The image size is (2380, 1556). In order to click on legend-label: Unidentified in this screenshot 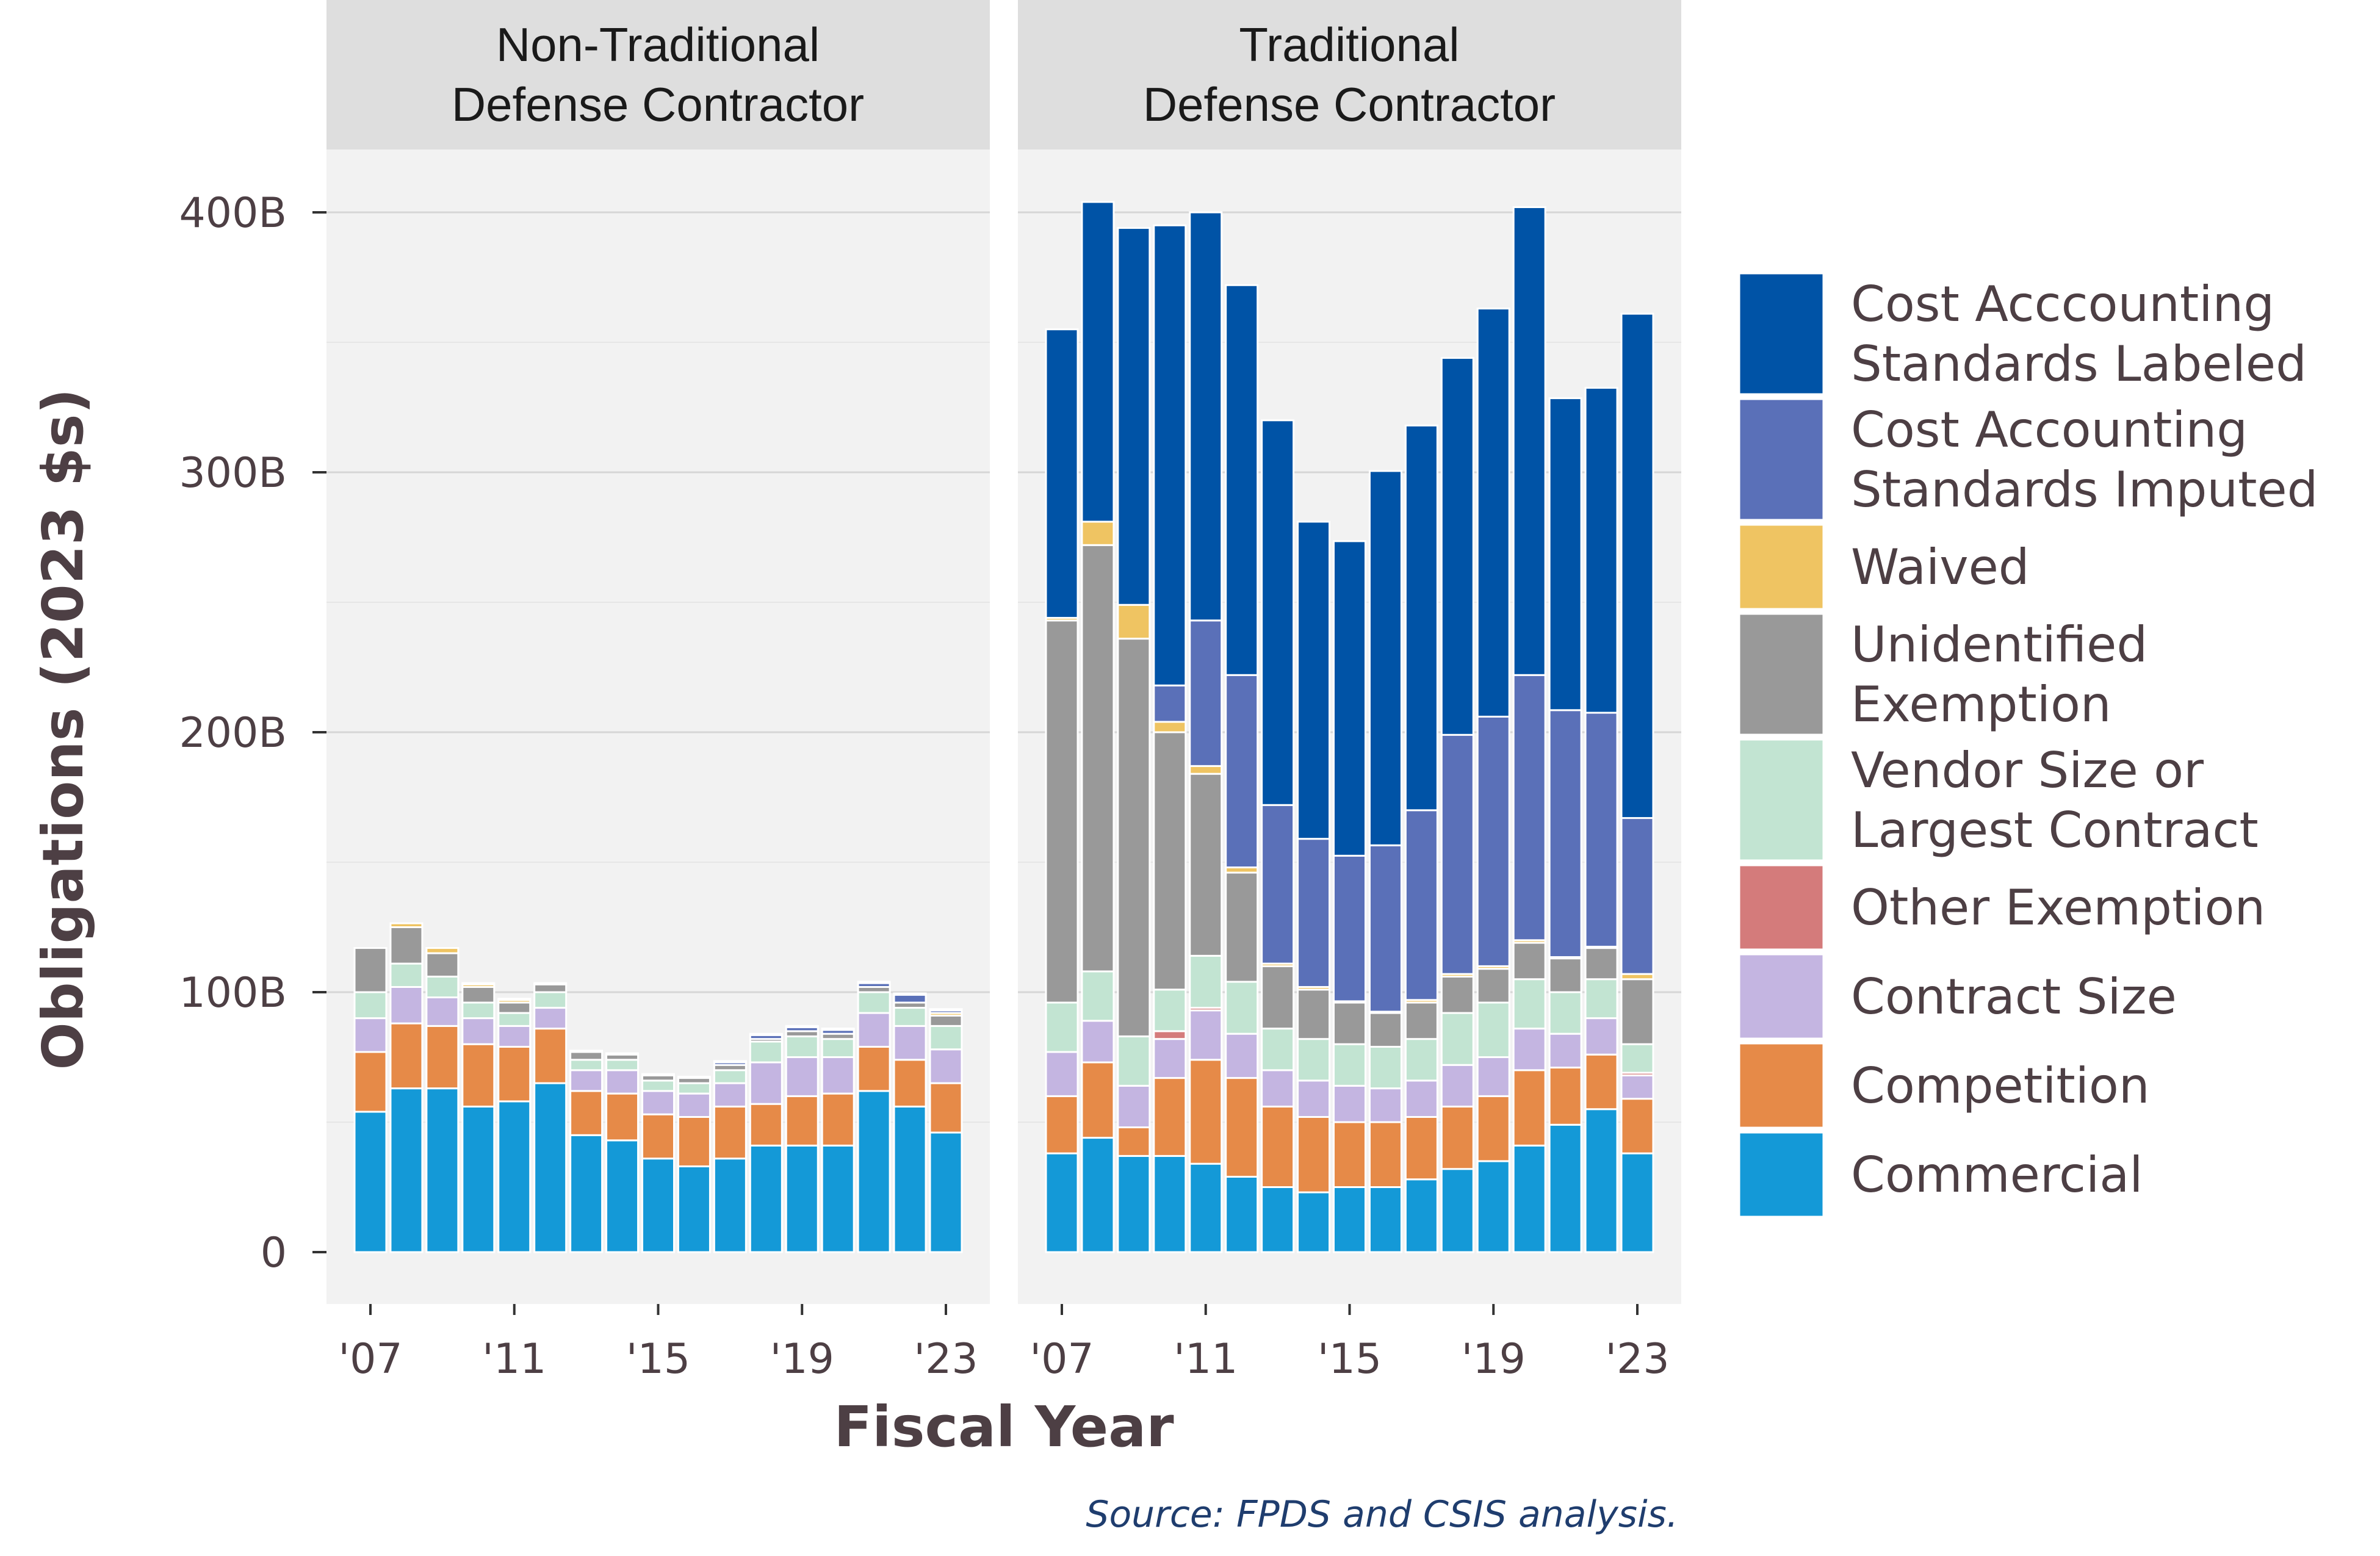, I will do `click(1999, 644)`.